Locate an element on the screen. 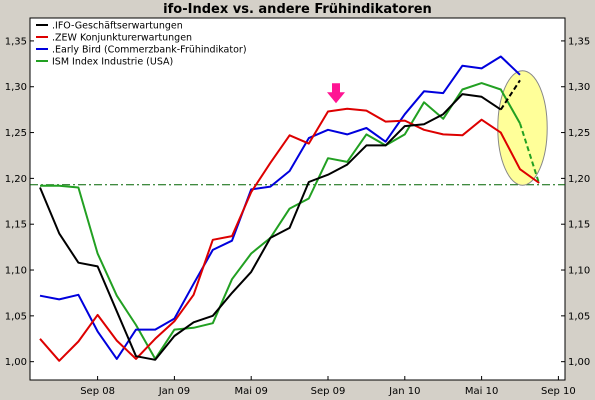 The height and width of the screenshot is (400, 595). y-tick-label-left: 1,05 is located at coordinates (16, 316).